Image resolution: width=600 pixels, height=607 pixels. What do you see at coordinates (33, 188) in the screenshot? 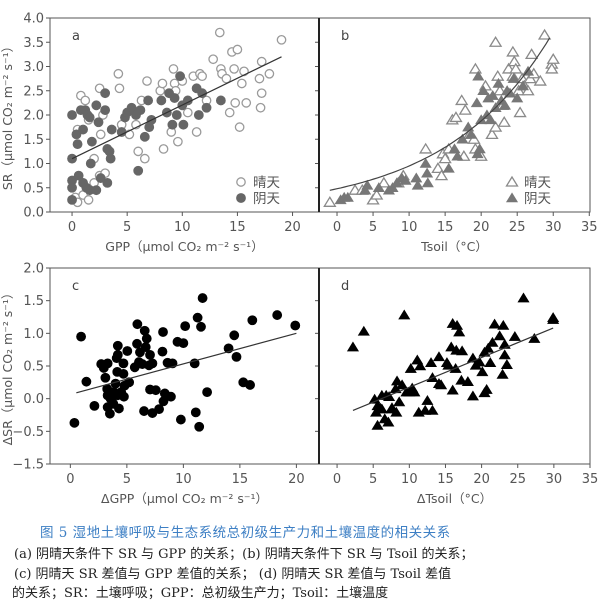
I see `y-tick-label: 0.5` at bounding box center [33, 188].